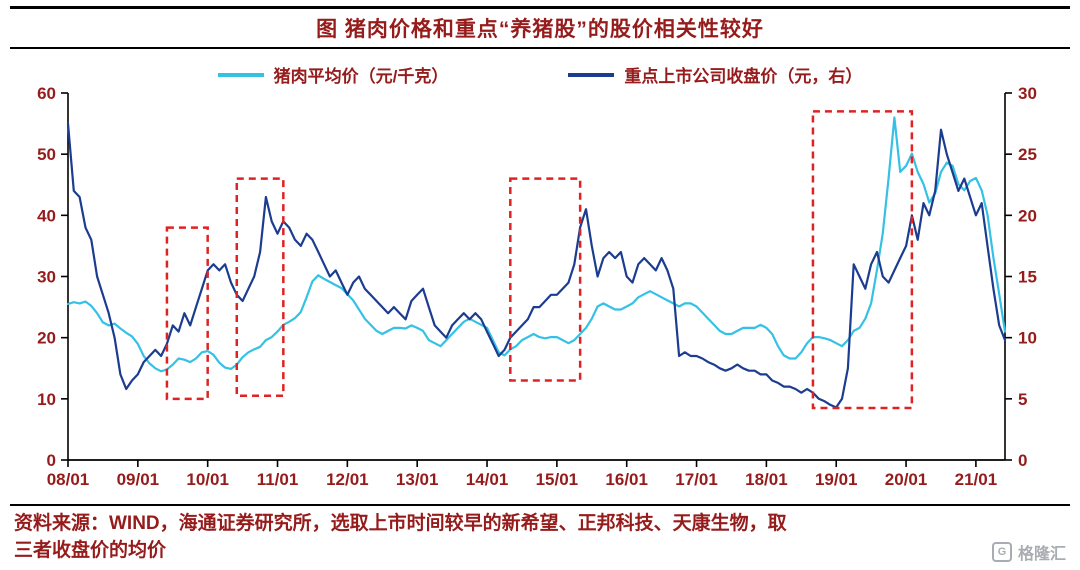 The width and height of the screenshot is (1080, 570). What do you see at coordinates (138, 479) in the screenshot?
I see `svg-text: 09/01` at bounding box center [138, 479].